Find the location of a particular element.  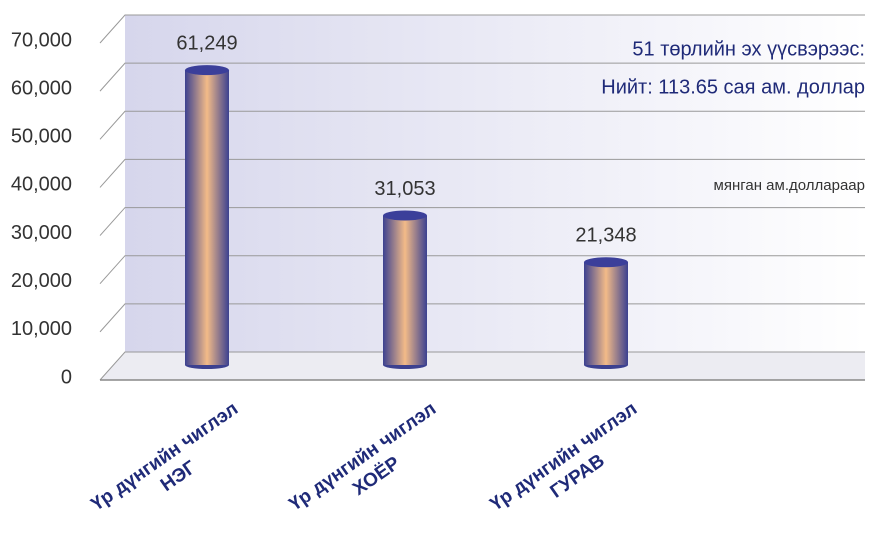

annotation: 51 төрлийн эх үүсвэрээс: is located at coordinates (748, 49).